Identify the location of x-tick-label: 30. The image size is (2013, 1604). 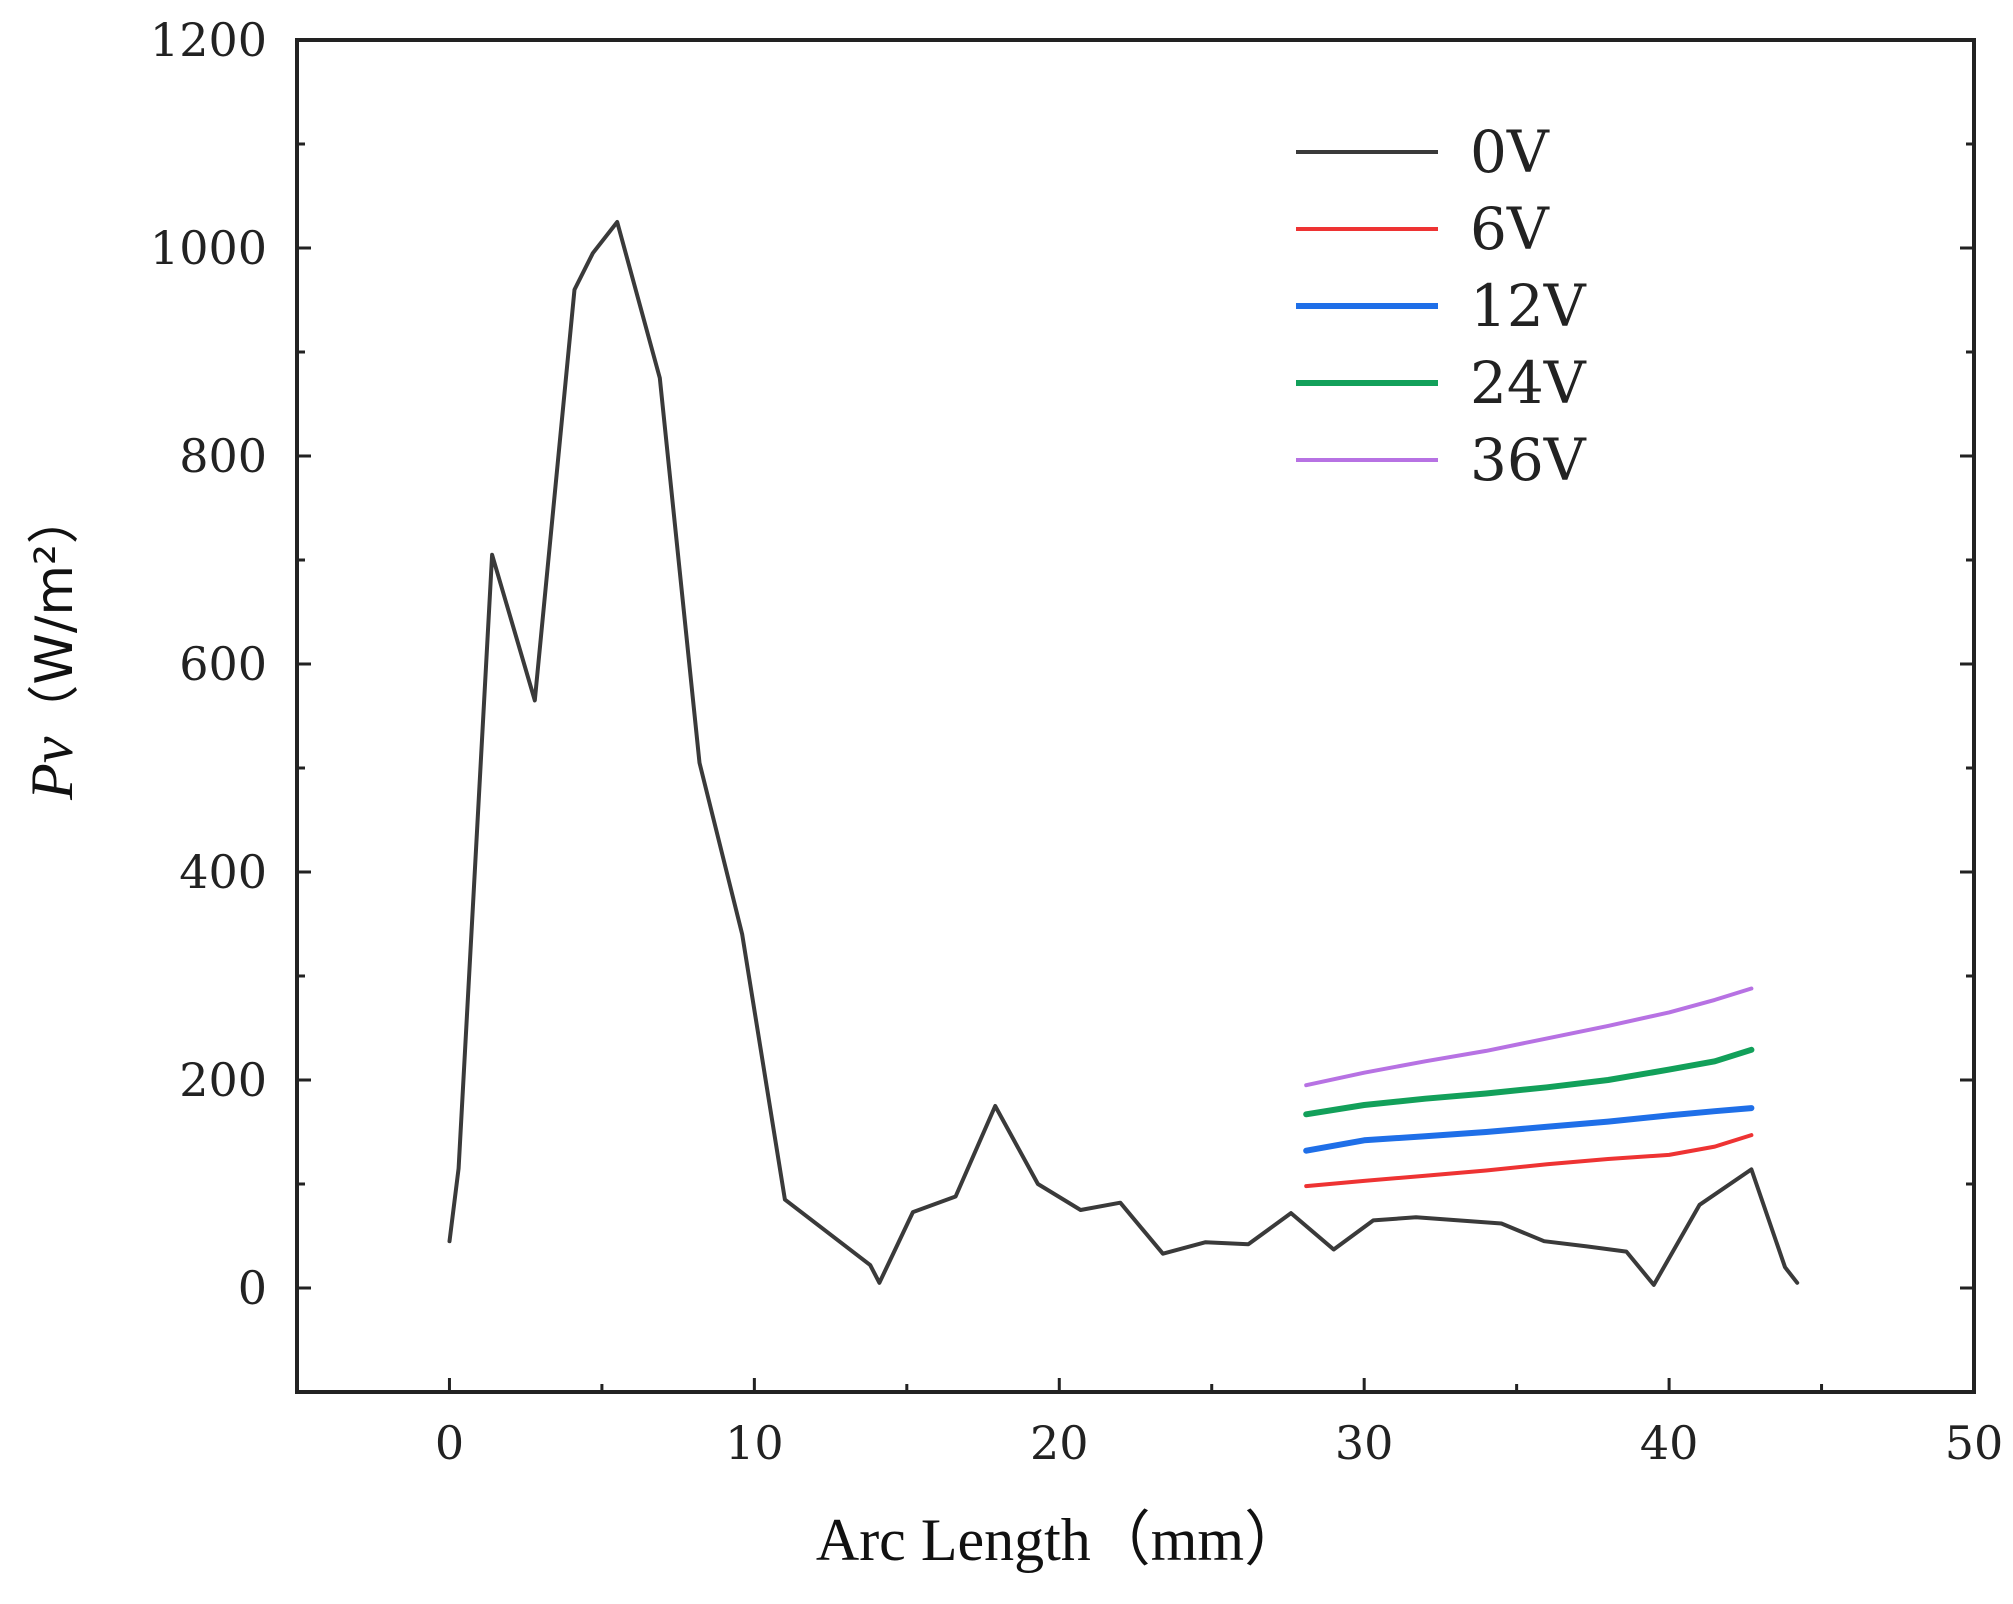
(1364, 1443).